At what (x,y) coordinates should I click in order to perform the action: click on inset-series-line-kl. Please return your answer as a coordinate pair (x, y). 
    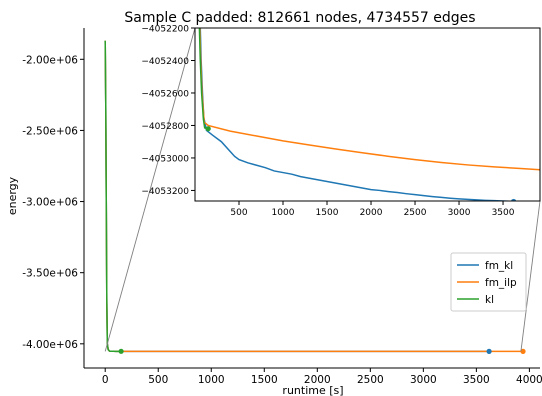
    Looking at the image, I should click on (203, 79).